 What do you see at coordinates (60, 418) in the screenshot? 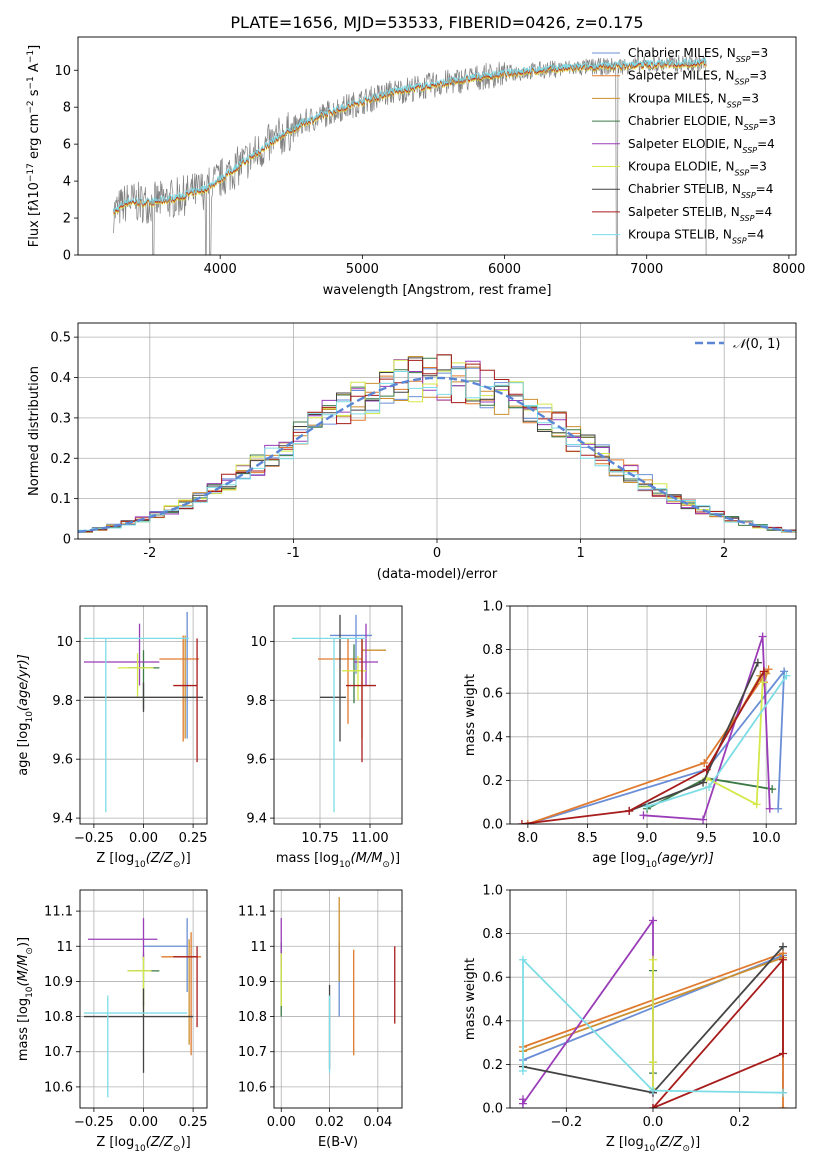
I see `y-tick-label: 0.3` at bounding box center [60, 418].